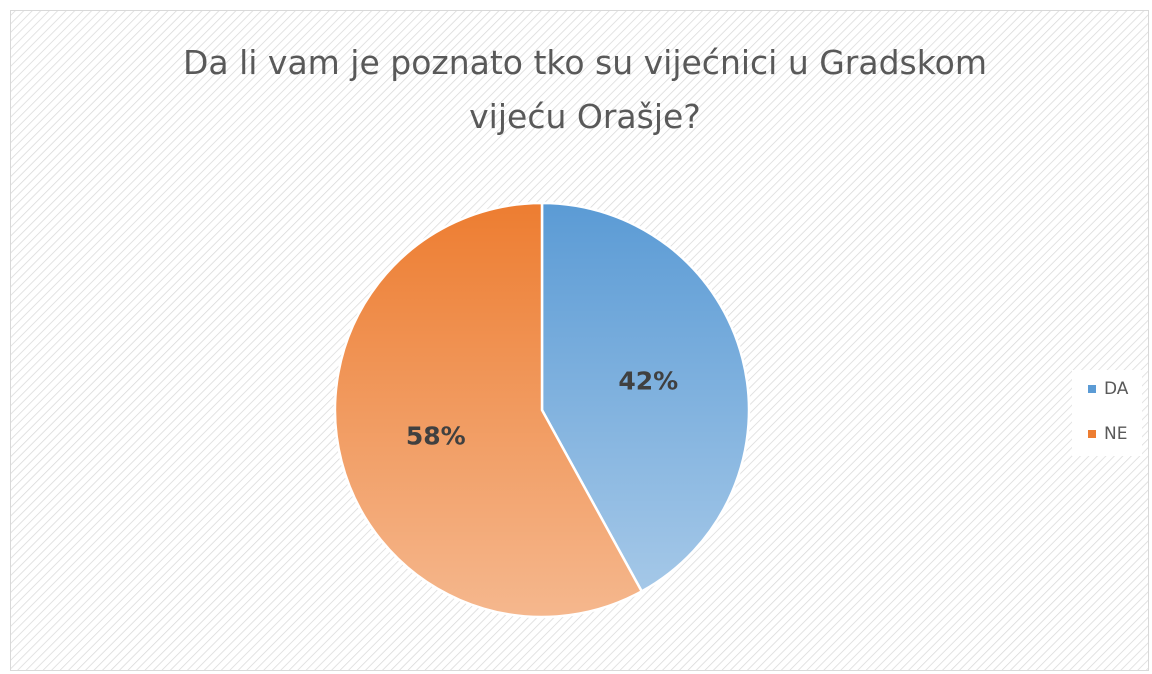 The image size is (1152, 674). I want to click on legend-label: DA, so click(1116, 389).